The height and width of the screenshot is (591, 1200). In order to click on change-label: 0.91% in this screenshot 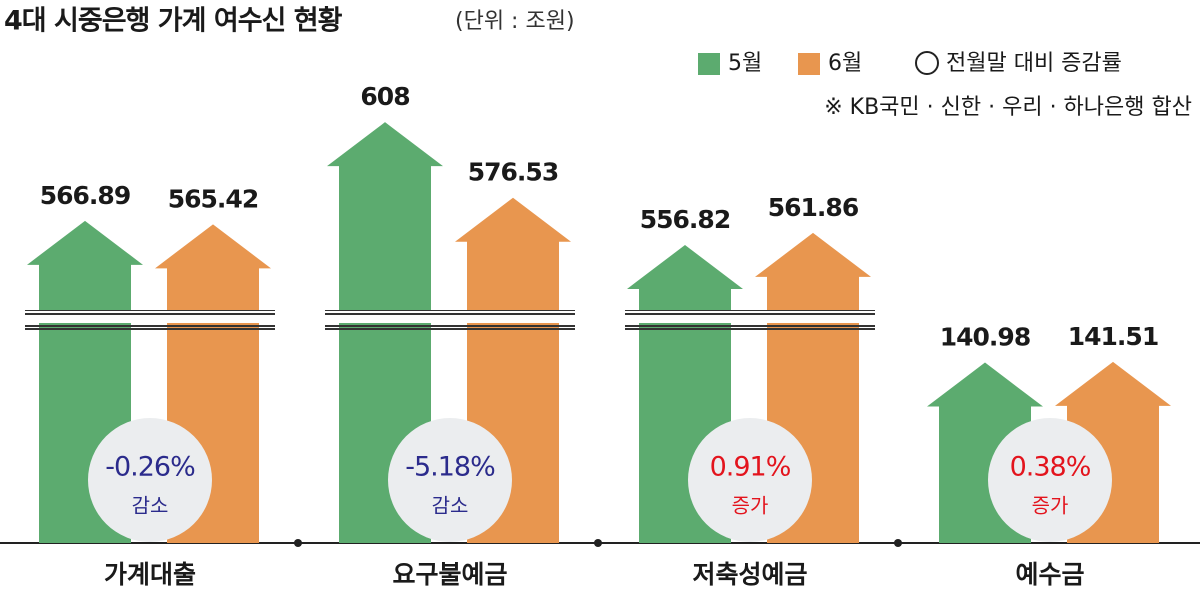, I will do `click(750, 467)`.